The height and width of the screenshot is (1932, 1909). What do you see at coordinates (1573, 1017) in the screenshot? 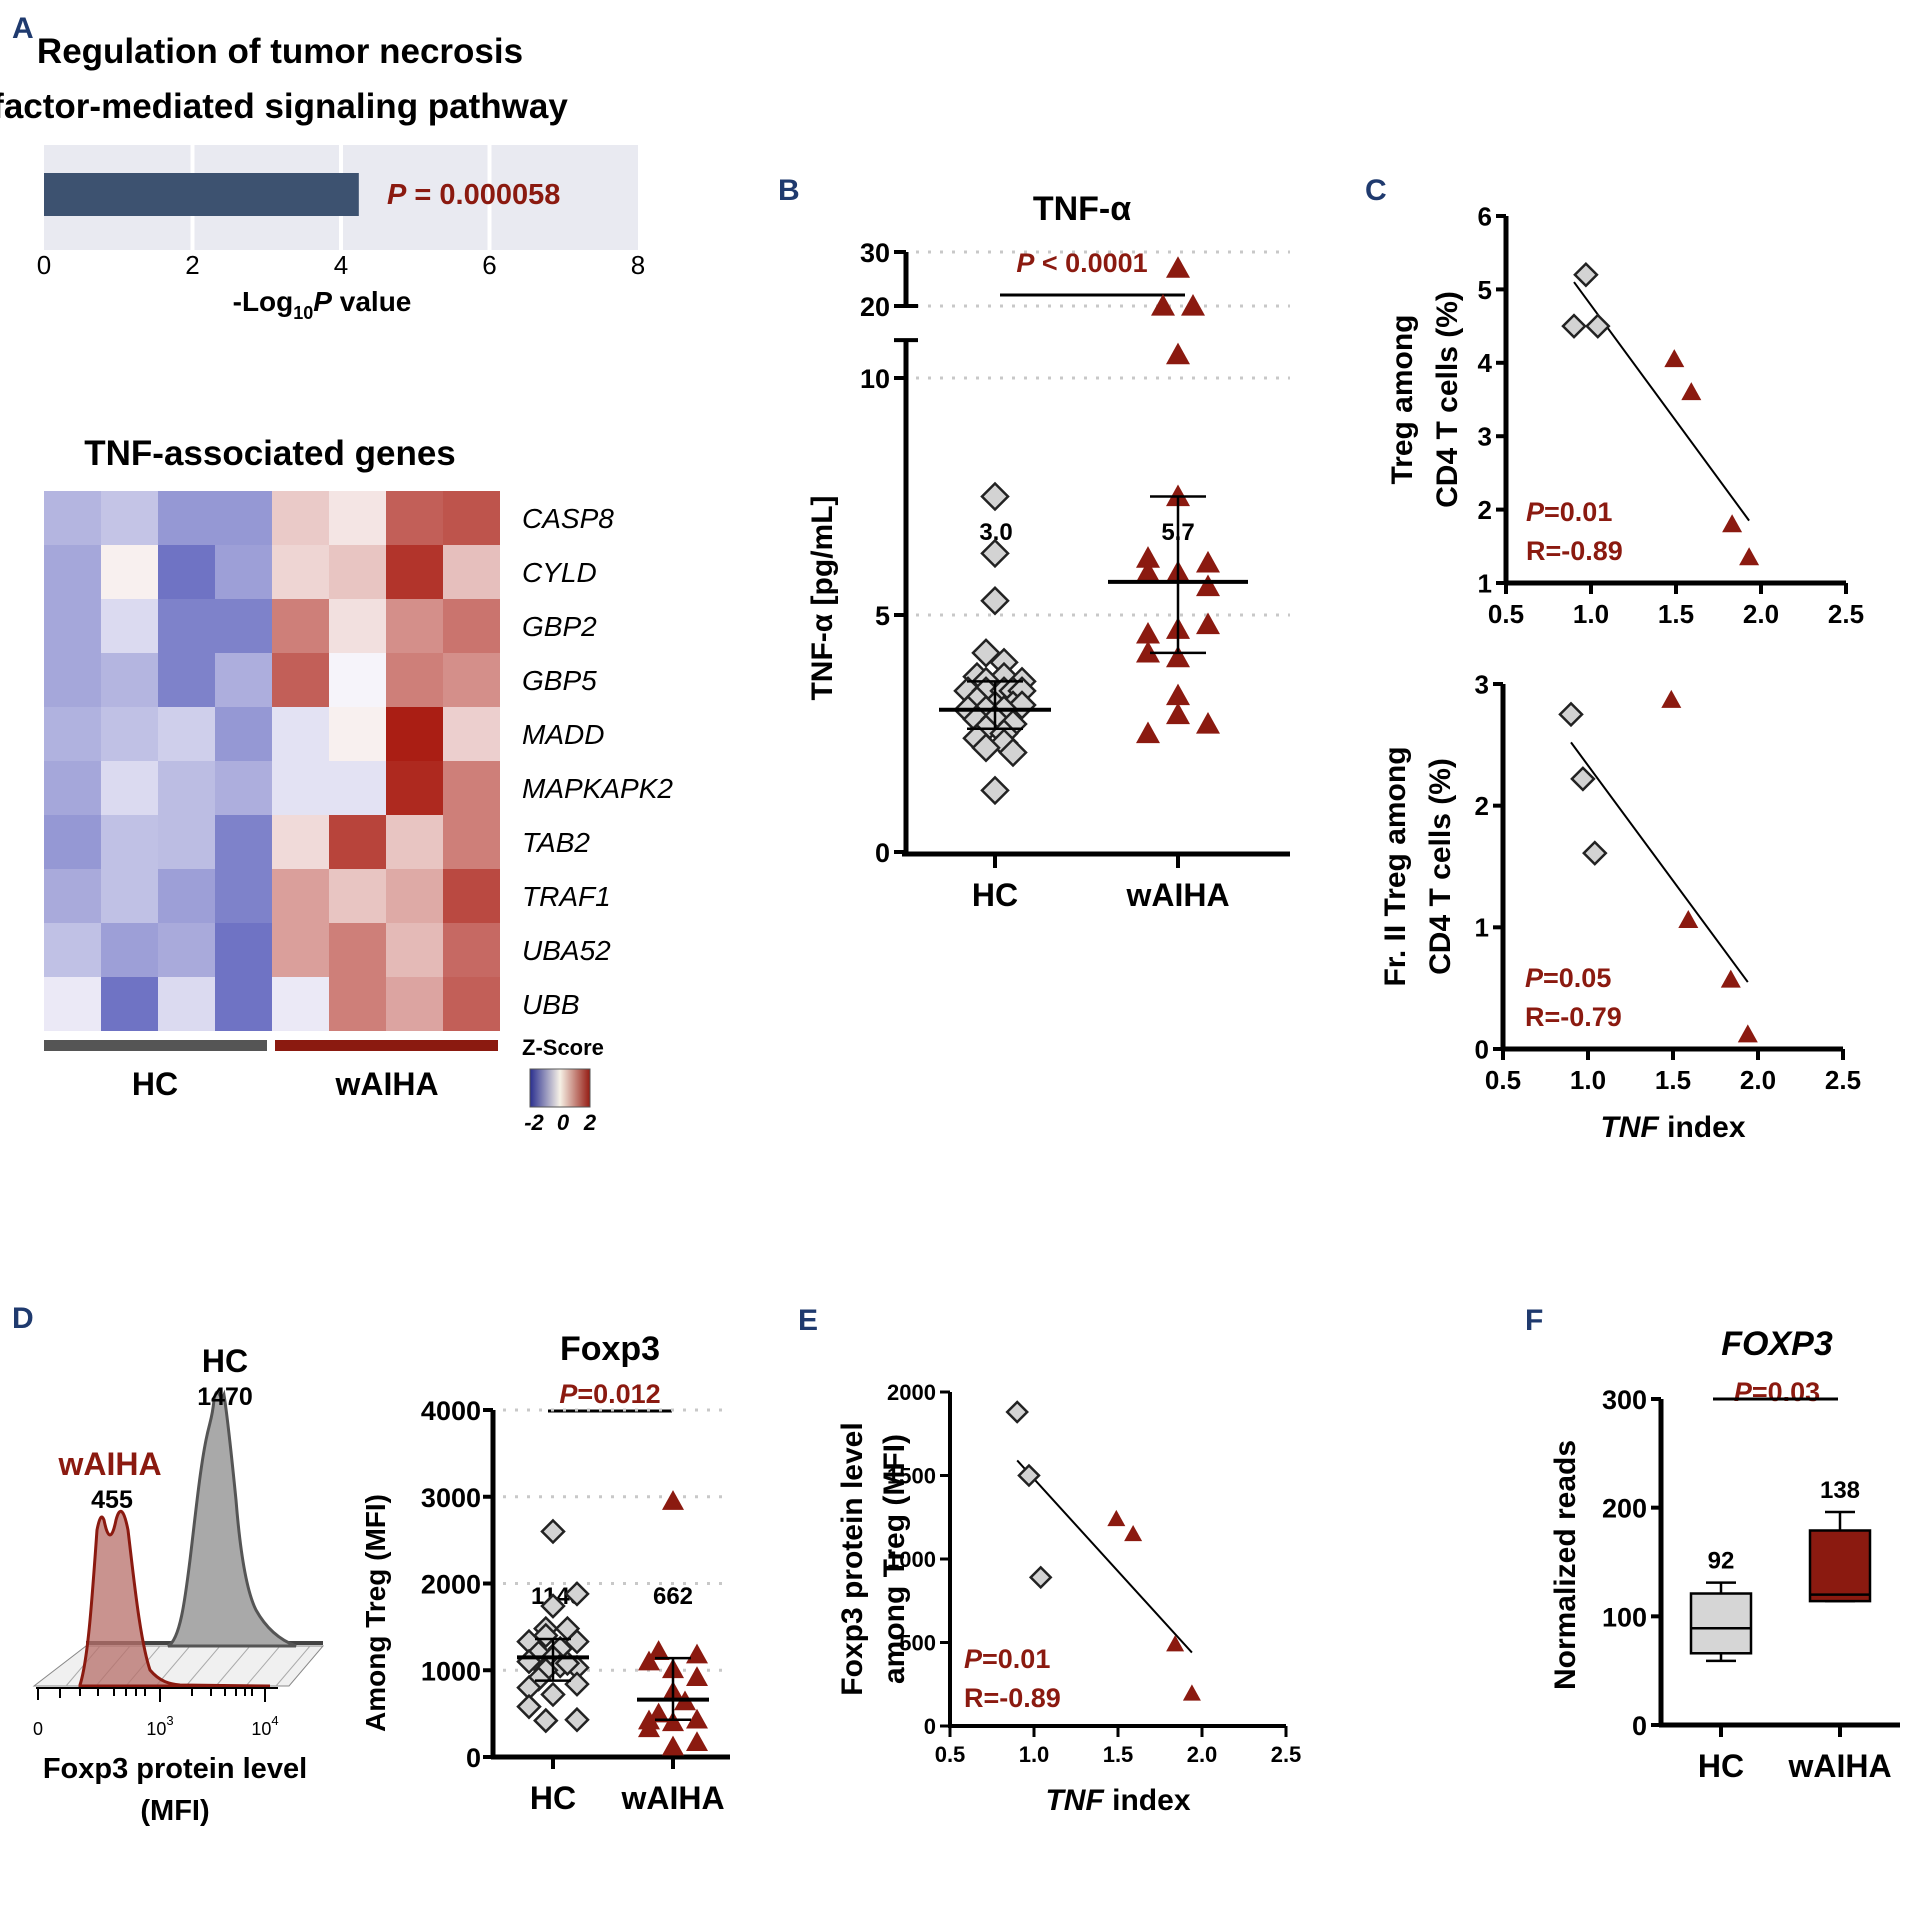
I see `r-value-annotation: R=-0.79` at bounding box center [1573, 1017].